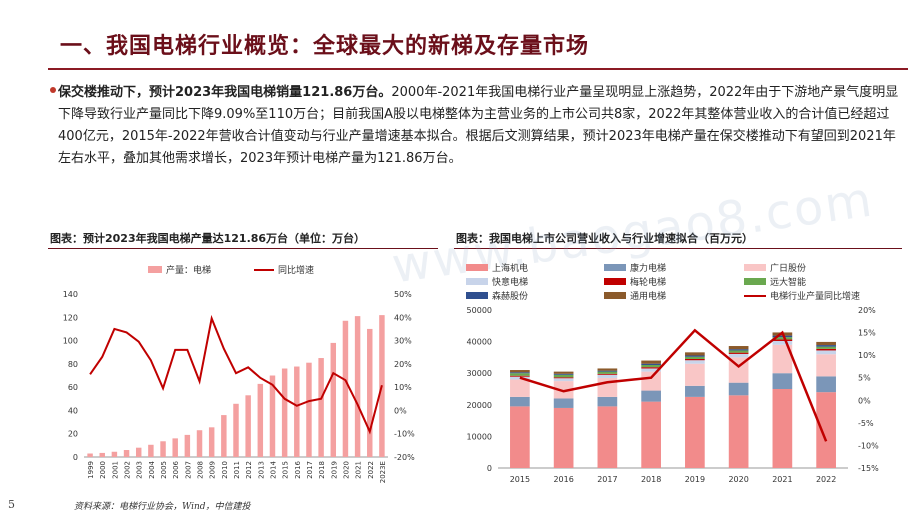  I want to click on y-left-tick-label: 80, so click(73, 364).